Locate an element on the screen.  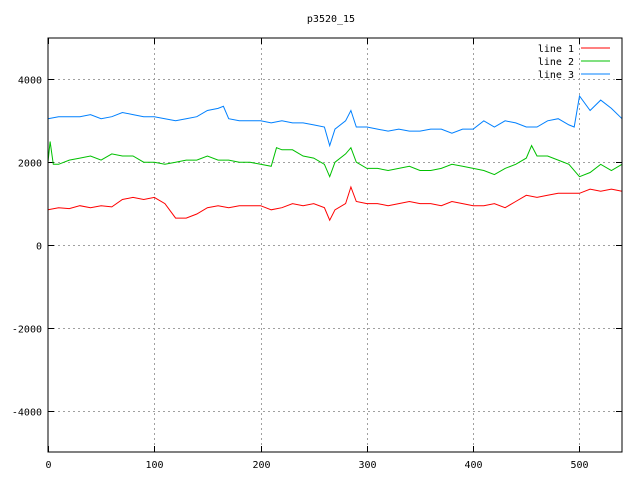
legend-label: line 1 is located at coordinates (556, 49).